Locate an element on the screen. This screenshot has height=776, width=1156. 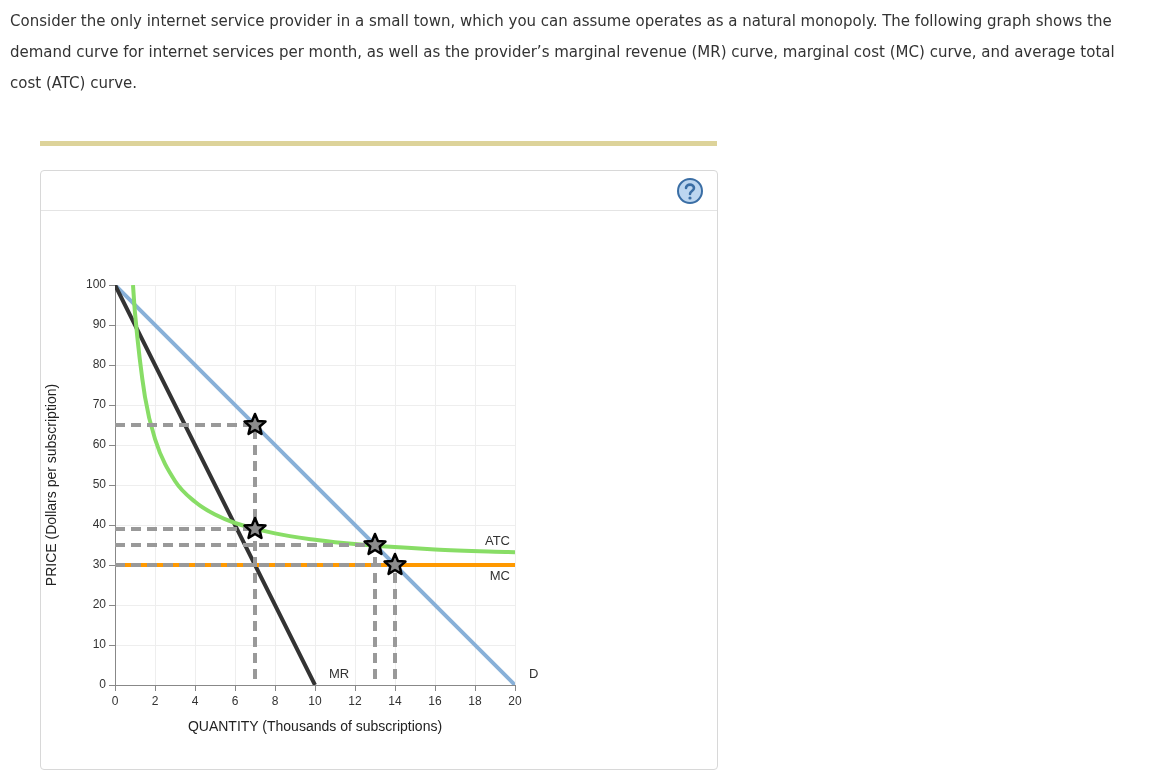
x-tick-label: 20 is located at coordinates (515, 700).